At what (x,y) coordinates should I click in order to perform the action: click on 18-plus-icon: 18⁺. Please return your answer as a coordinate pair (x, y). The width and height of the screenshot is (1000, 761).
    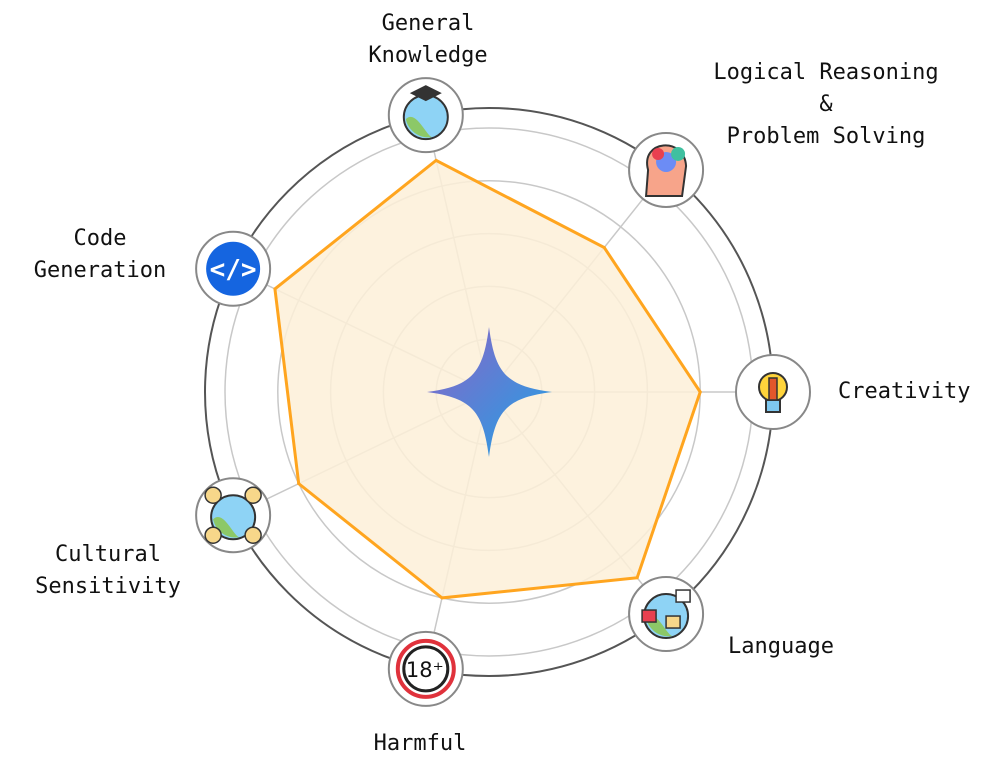
    Looking at the image, I should click on (425, 668).